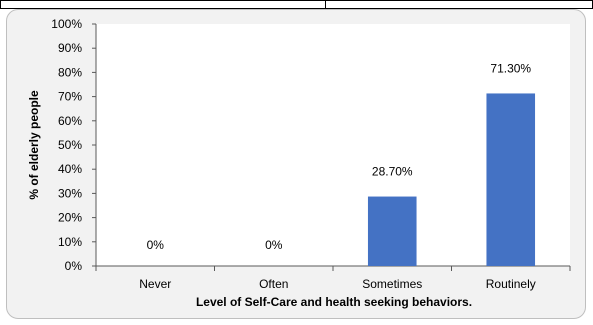 The height and width of the screenshot is (325, 593). I want to click on y-tick-label: 0%, so click(74, 266).